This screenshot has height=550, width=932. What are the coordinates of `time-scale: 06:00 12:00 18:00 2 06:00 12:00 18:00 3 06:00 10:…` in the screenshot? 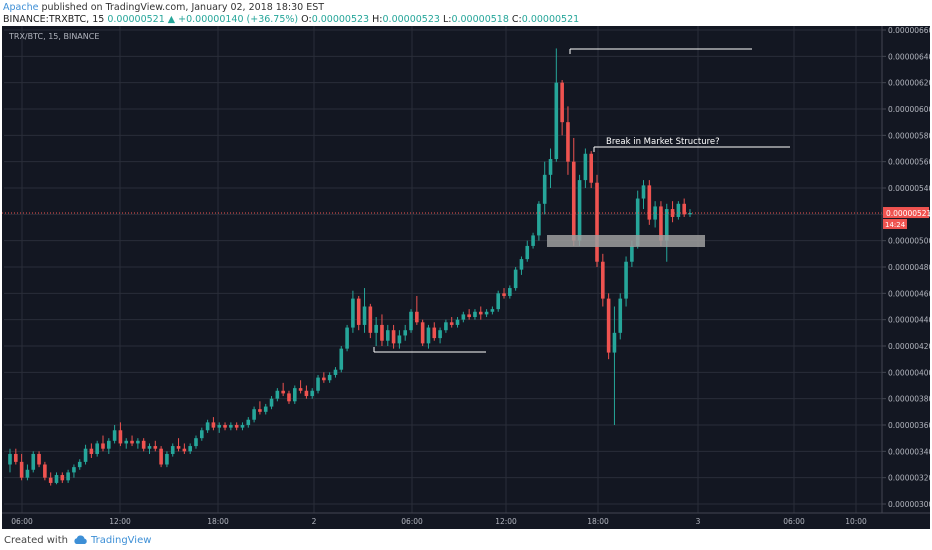 It's located at (466, 519).